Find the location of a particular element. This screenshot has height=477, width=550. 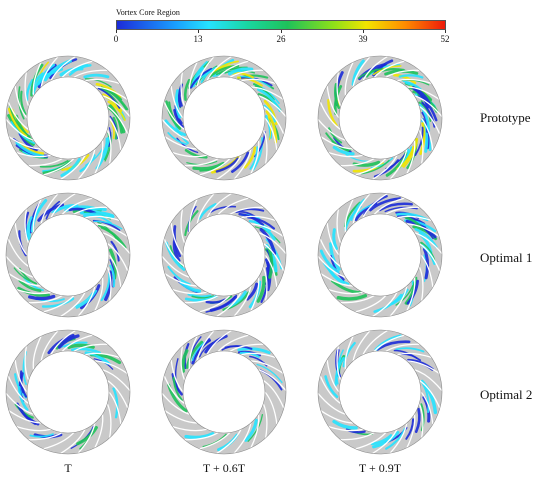

annulus is located at coordinates (380, 118).